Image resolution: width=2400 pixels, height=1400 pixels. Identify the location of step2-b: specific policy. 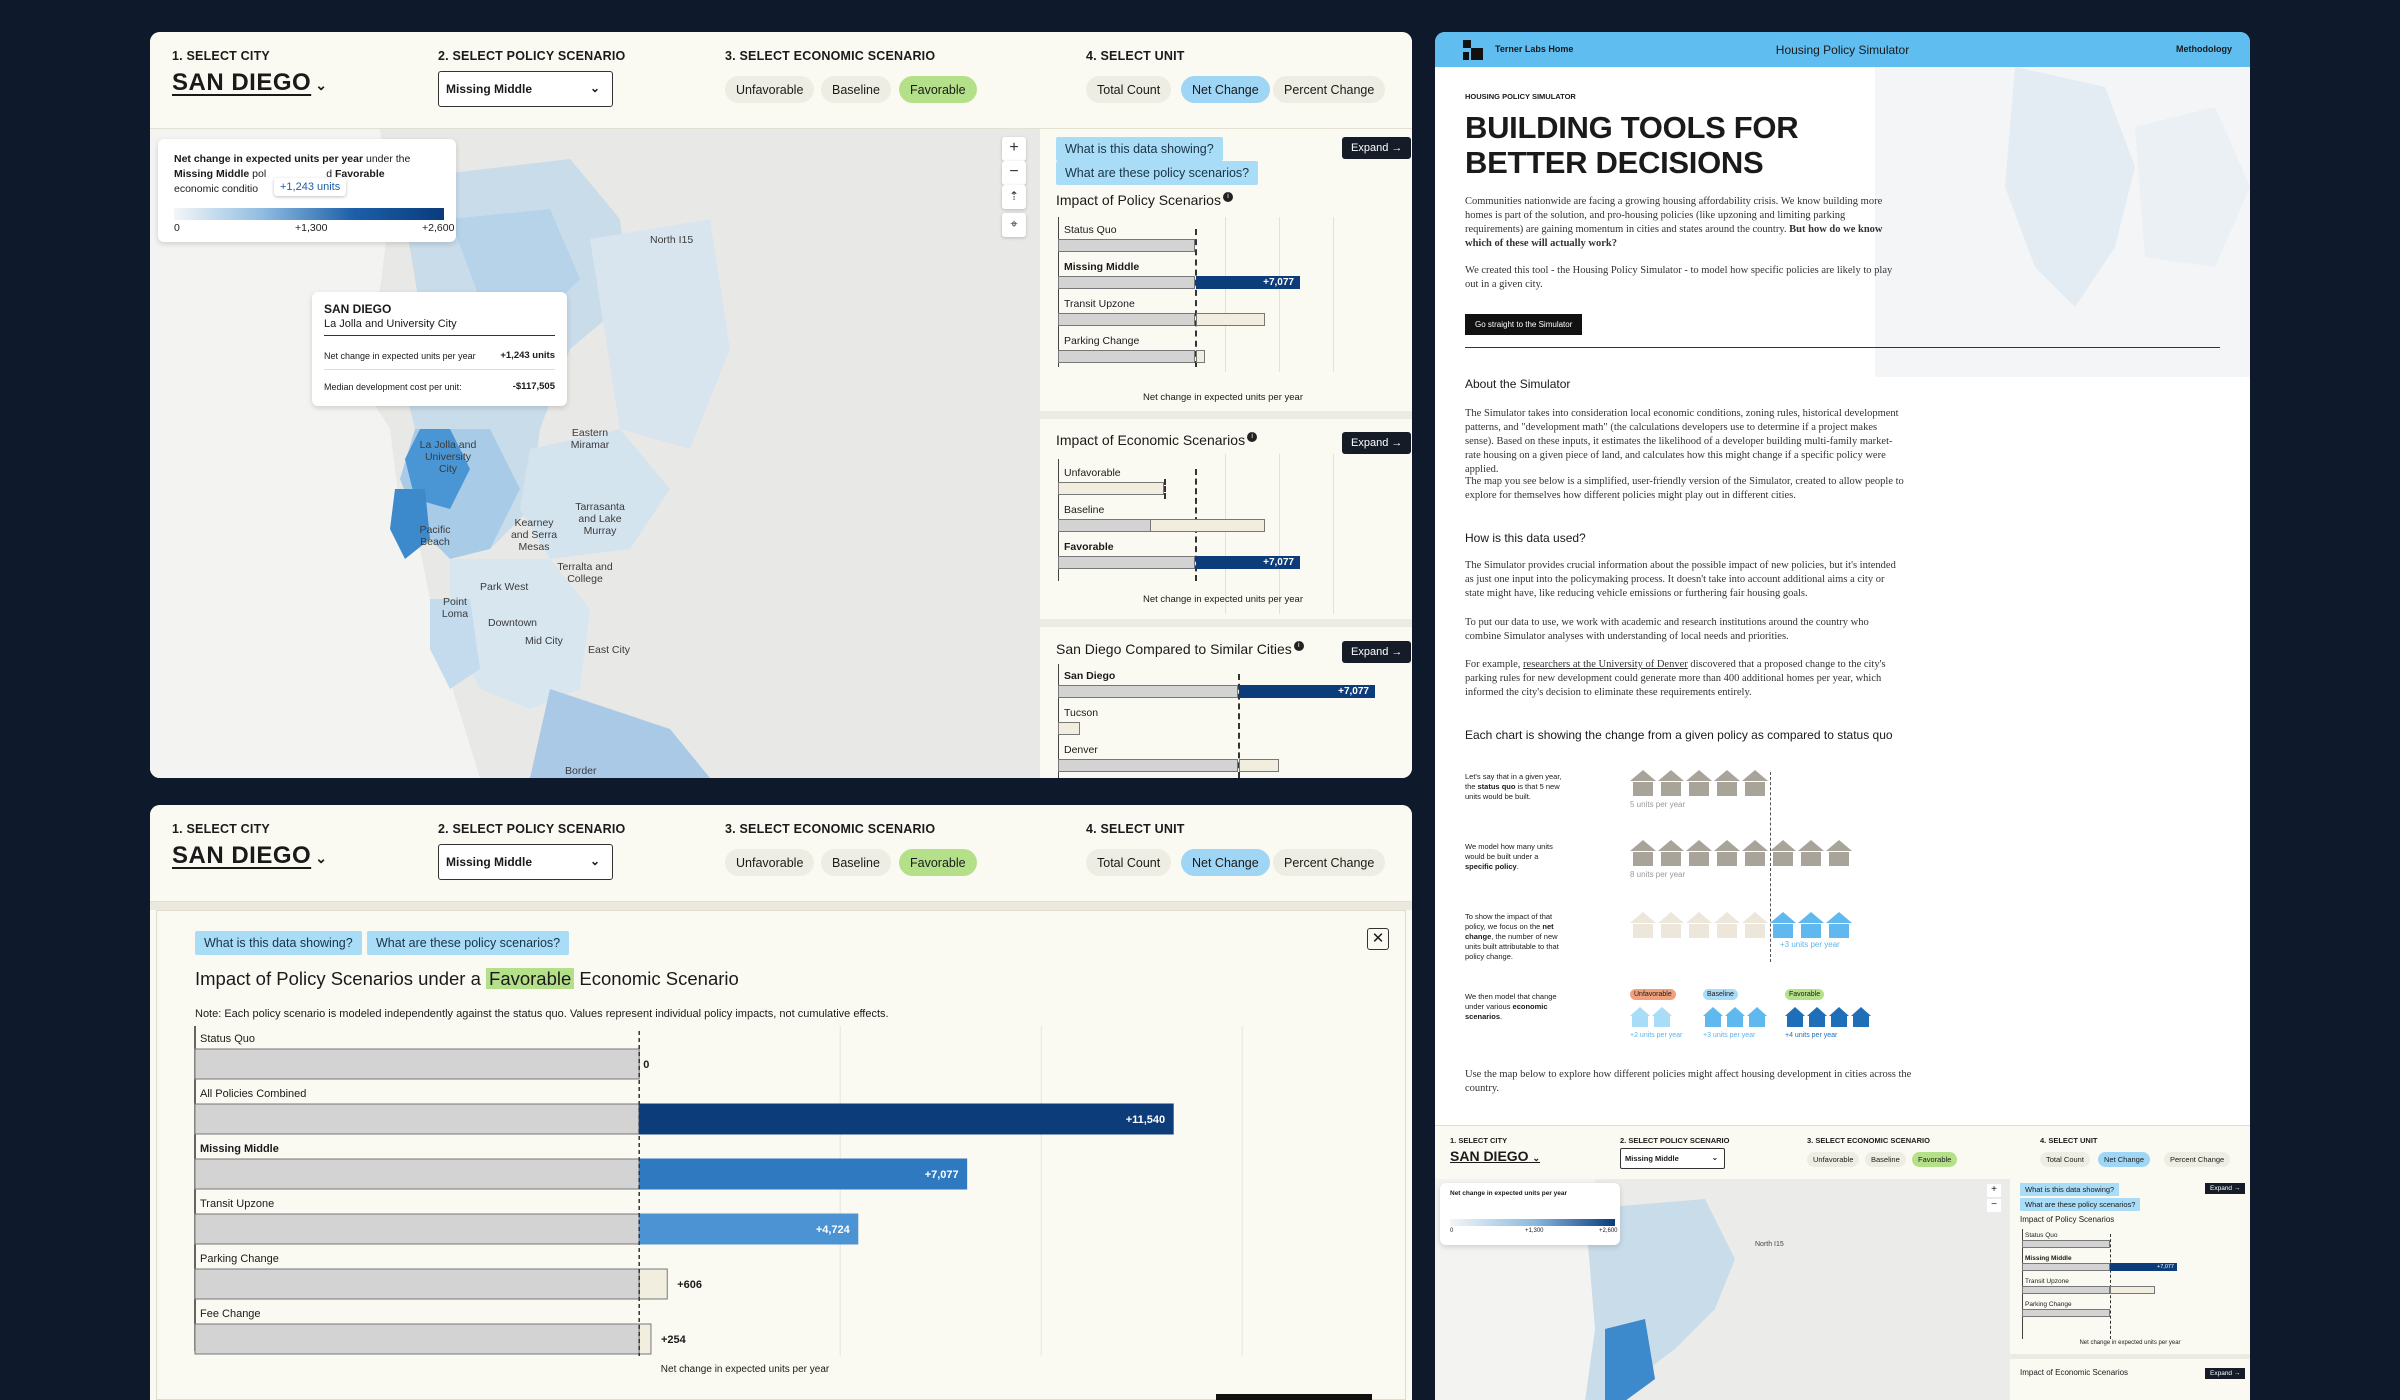
(1491, 866).